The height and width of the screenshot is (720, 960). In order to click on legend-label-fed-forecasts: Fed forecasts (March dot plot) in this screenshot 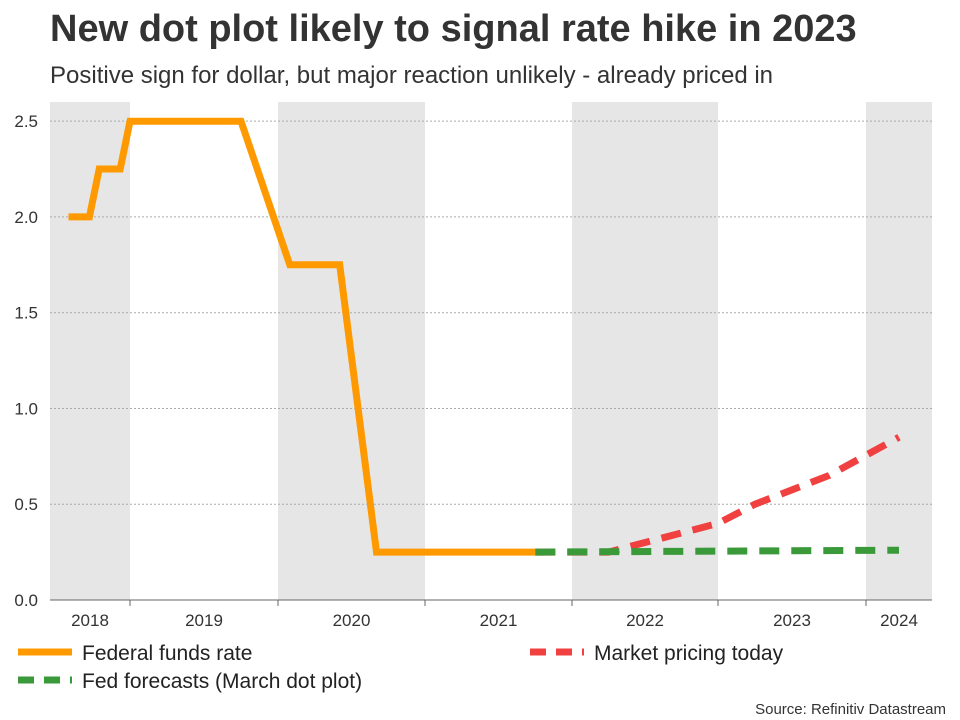, I will do `click(222, 681)`.